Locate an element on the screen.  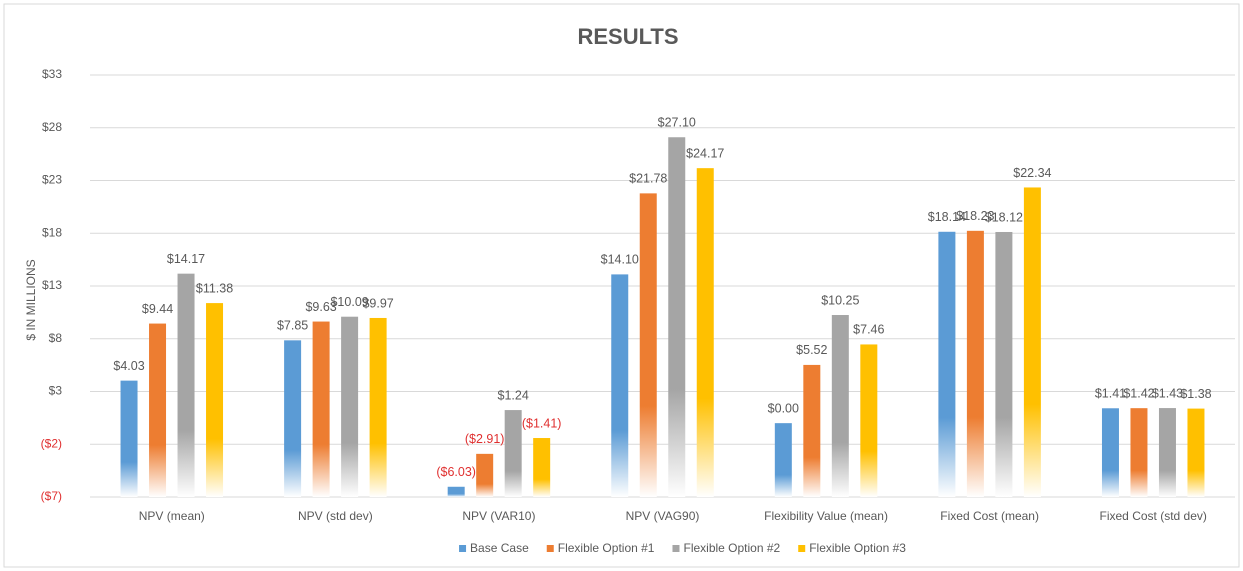
y-tick-label: $33 is located at coordinates (52, 74).